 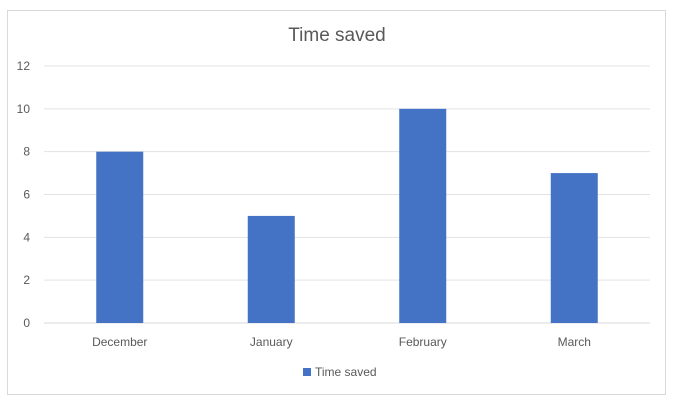 What do you see at coordinates (271, 342) in the screenshot?
I see `x-tick-label: January` at bounding box center [271, 342].